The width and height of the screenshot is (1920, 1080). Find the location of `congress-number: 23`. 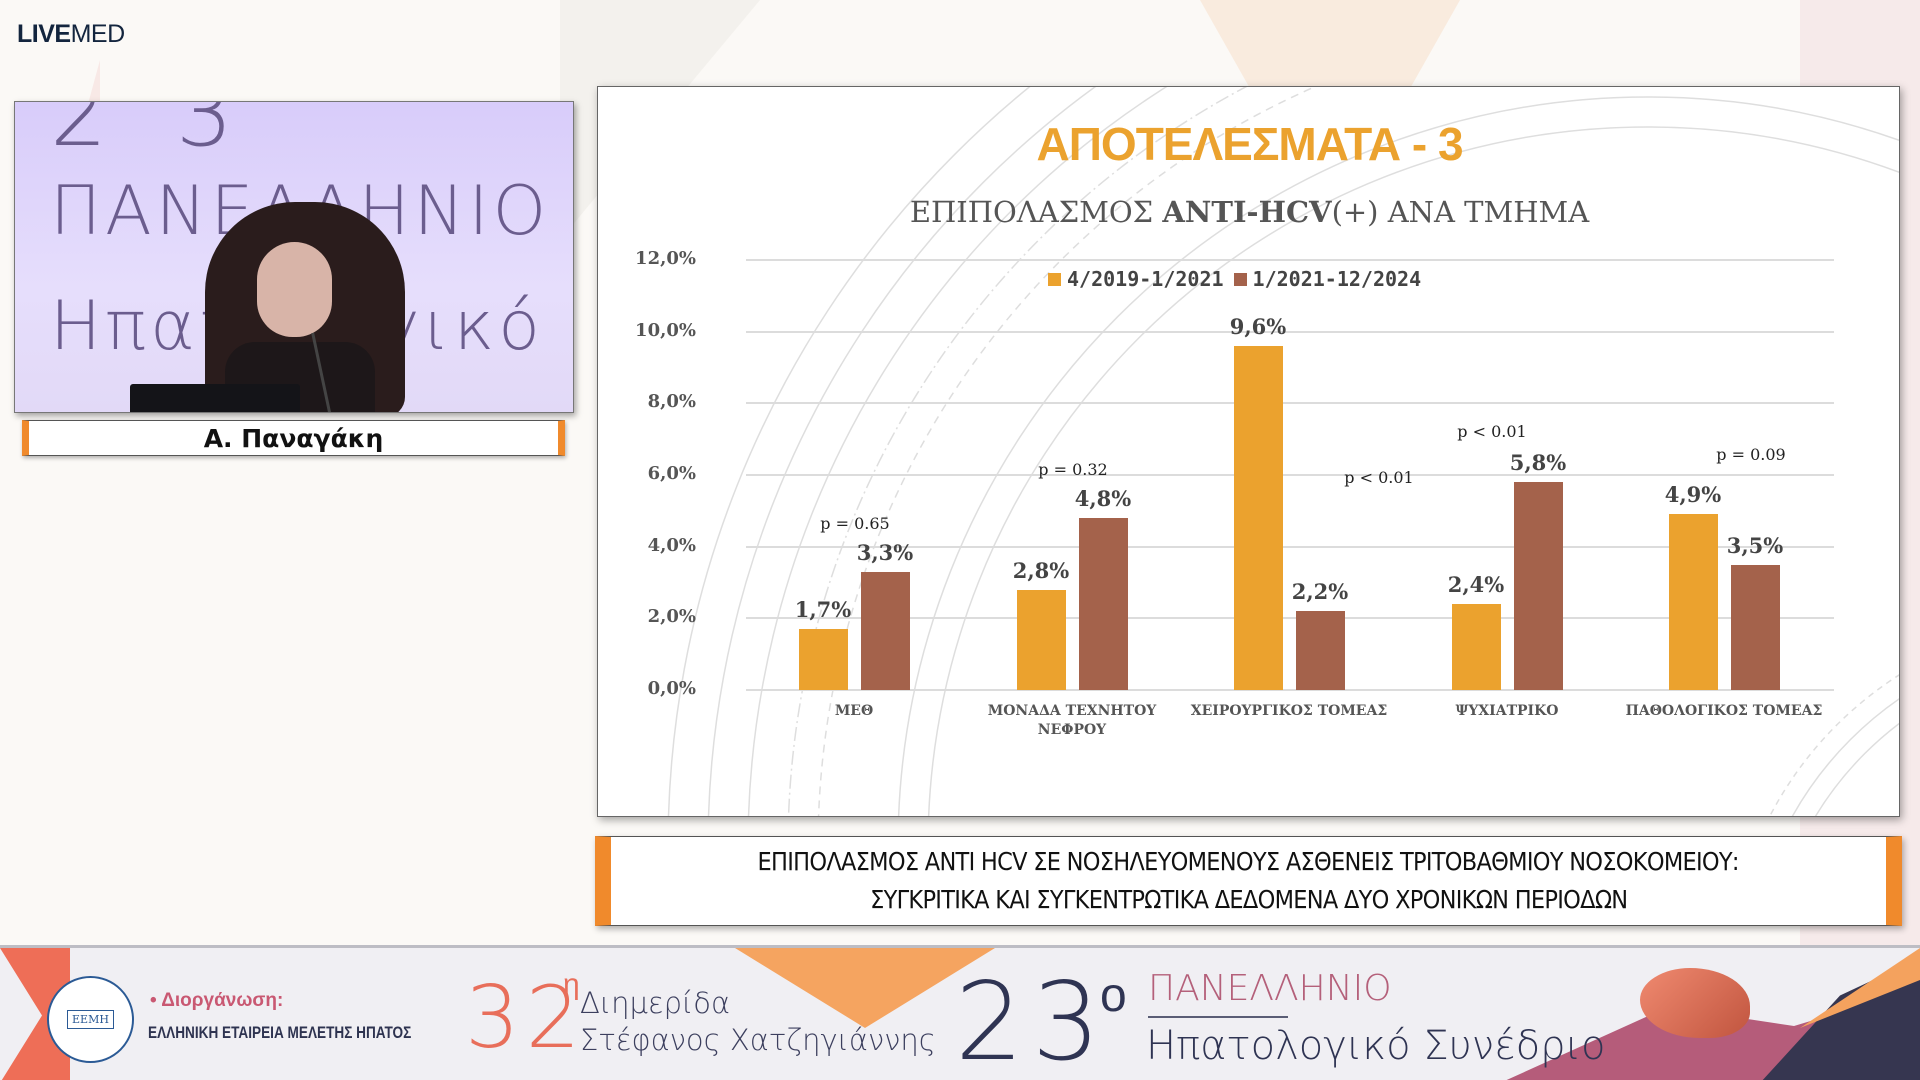

congress-number: 23 is located at coordinates (1032, 1020).